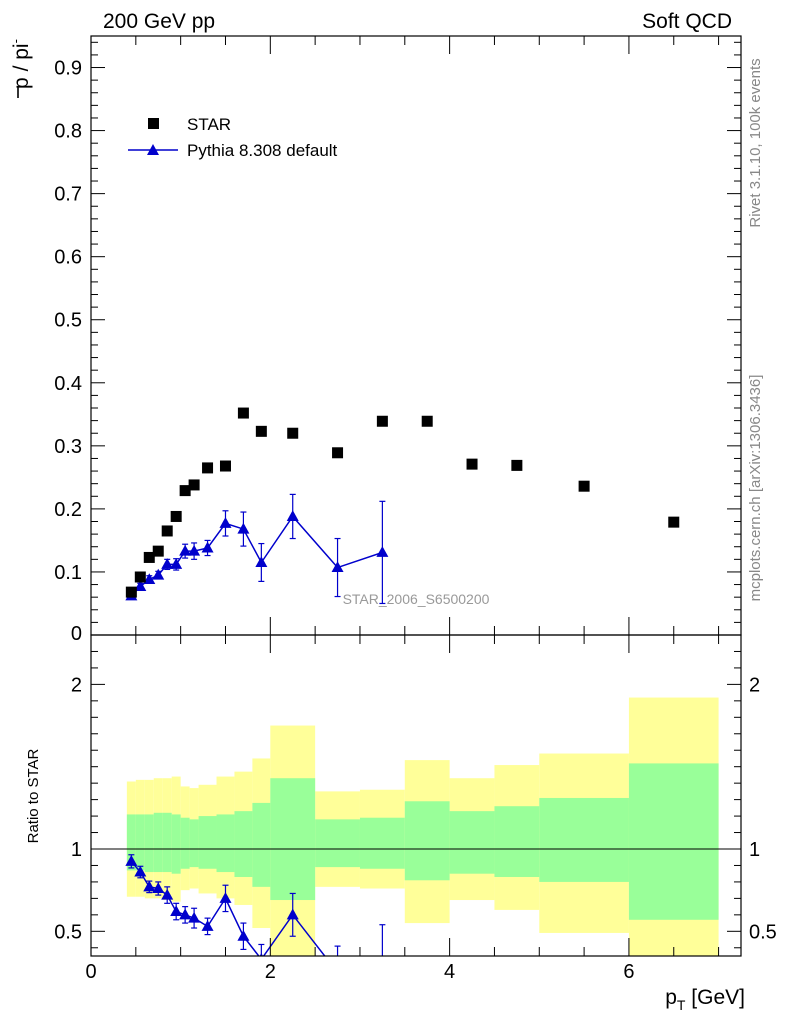 The image size is (786, 1024). I want to click on ratio-ytick-label-right-0: 0.5, so click(763, 932).